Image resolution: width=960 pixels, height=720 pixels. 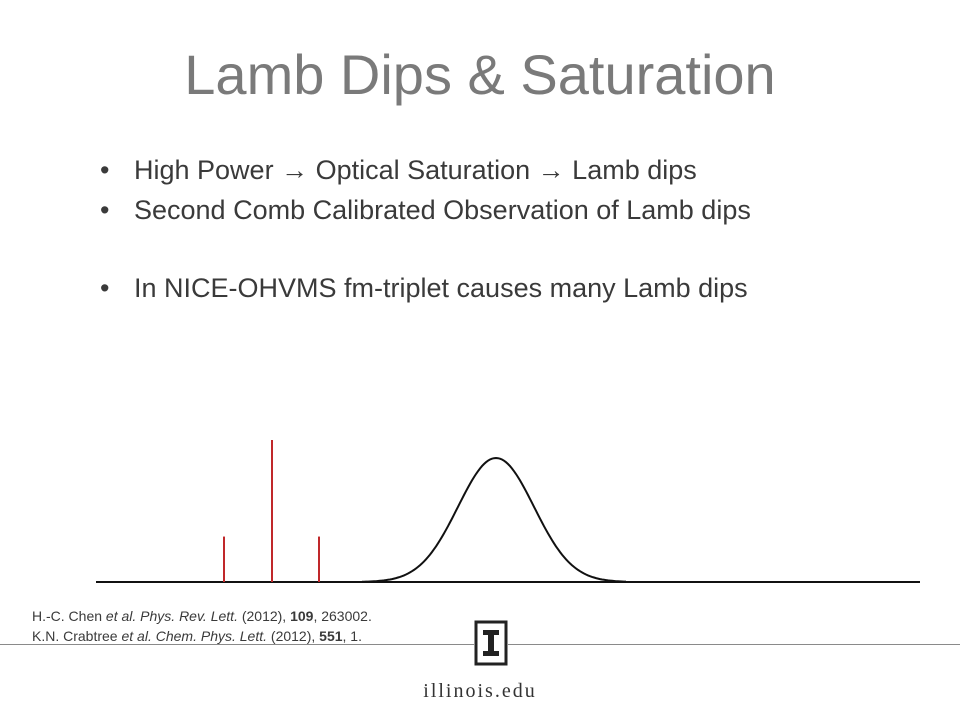 What do you see at coordinates (77, 636) in the screenshot?
I see `ref-authors: K.N. Crabtree` at bounding box center [77, 636].